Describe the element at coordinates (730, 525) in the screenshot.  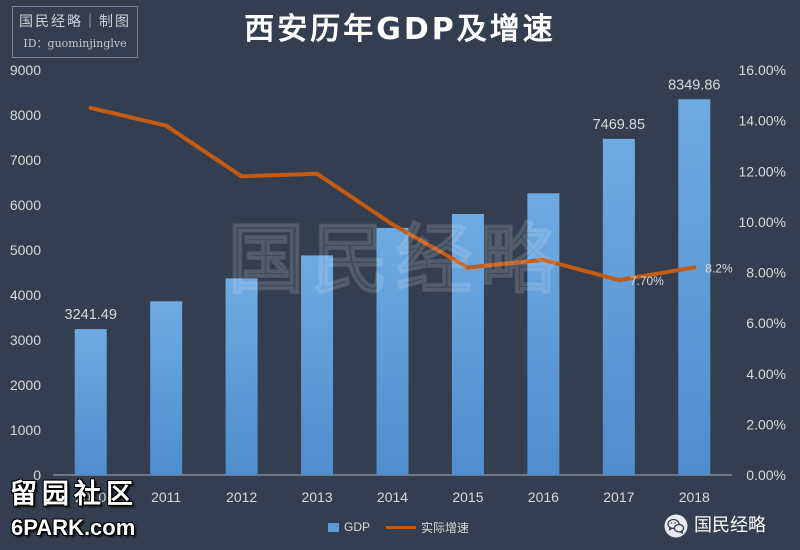
I see `brand-name: 国民经略` at that location.